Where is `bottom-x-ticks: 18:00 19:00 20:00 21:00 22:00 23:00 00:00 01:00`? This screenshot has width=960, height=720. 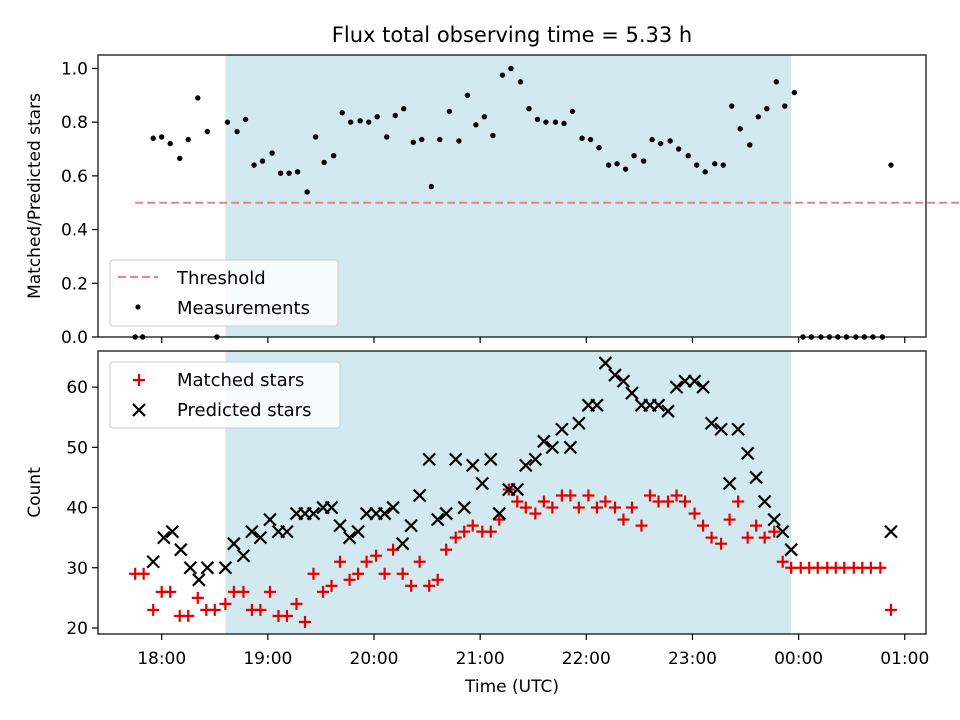
bottom-x-ticks: 18:00 19:00 20:00 21:00 22:00 23:00 00:00 01:00 is located at coordinates (533, 651).